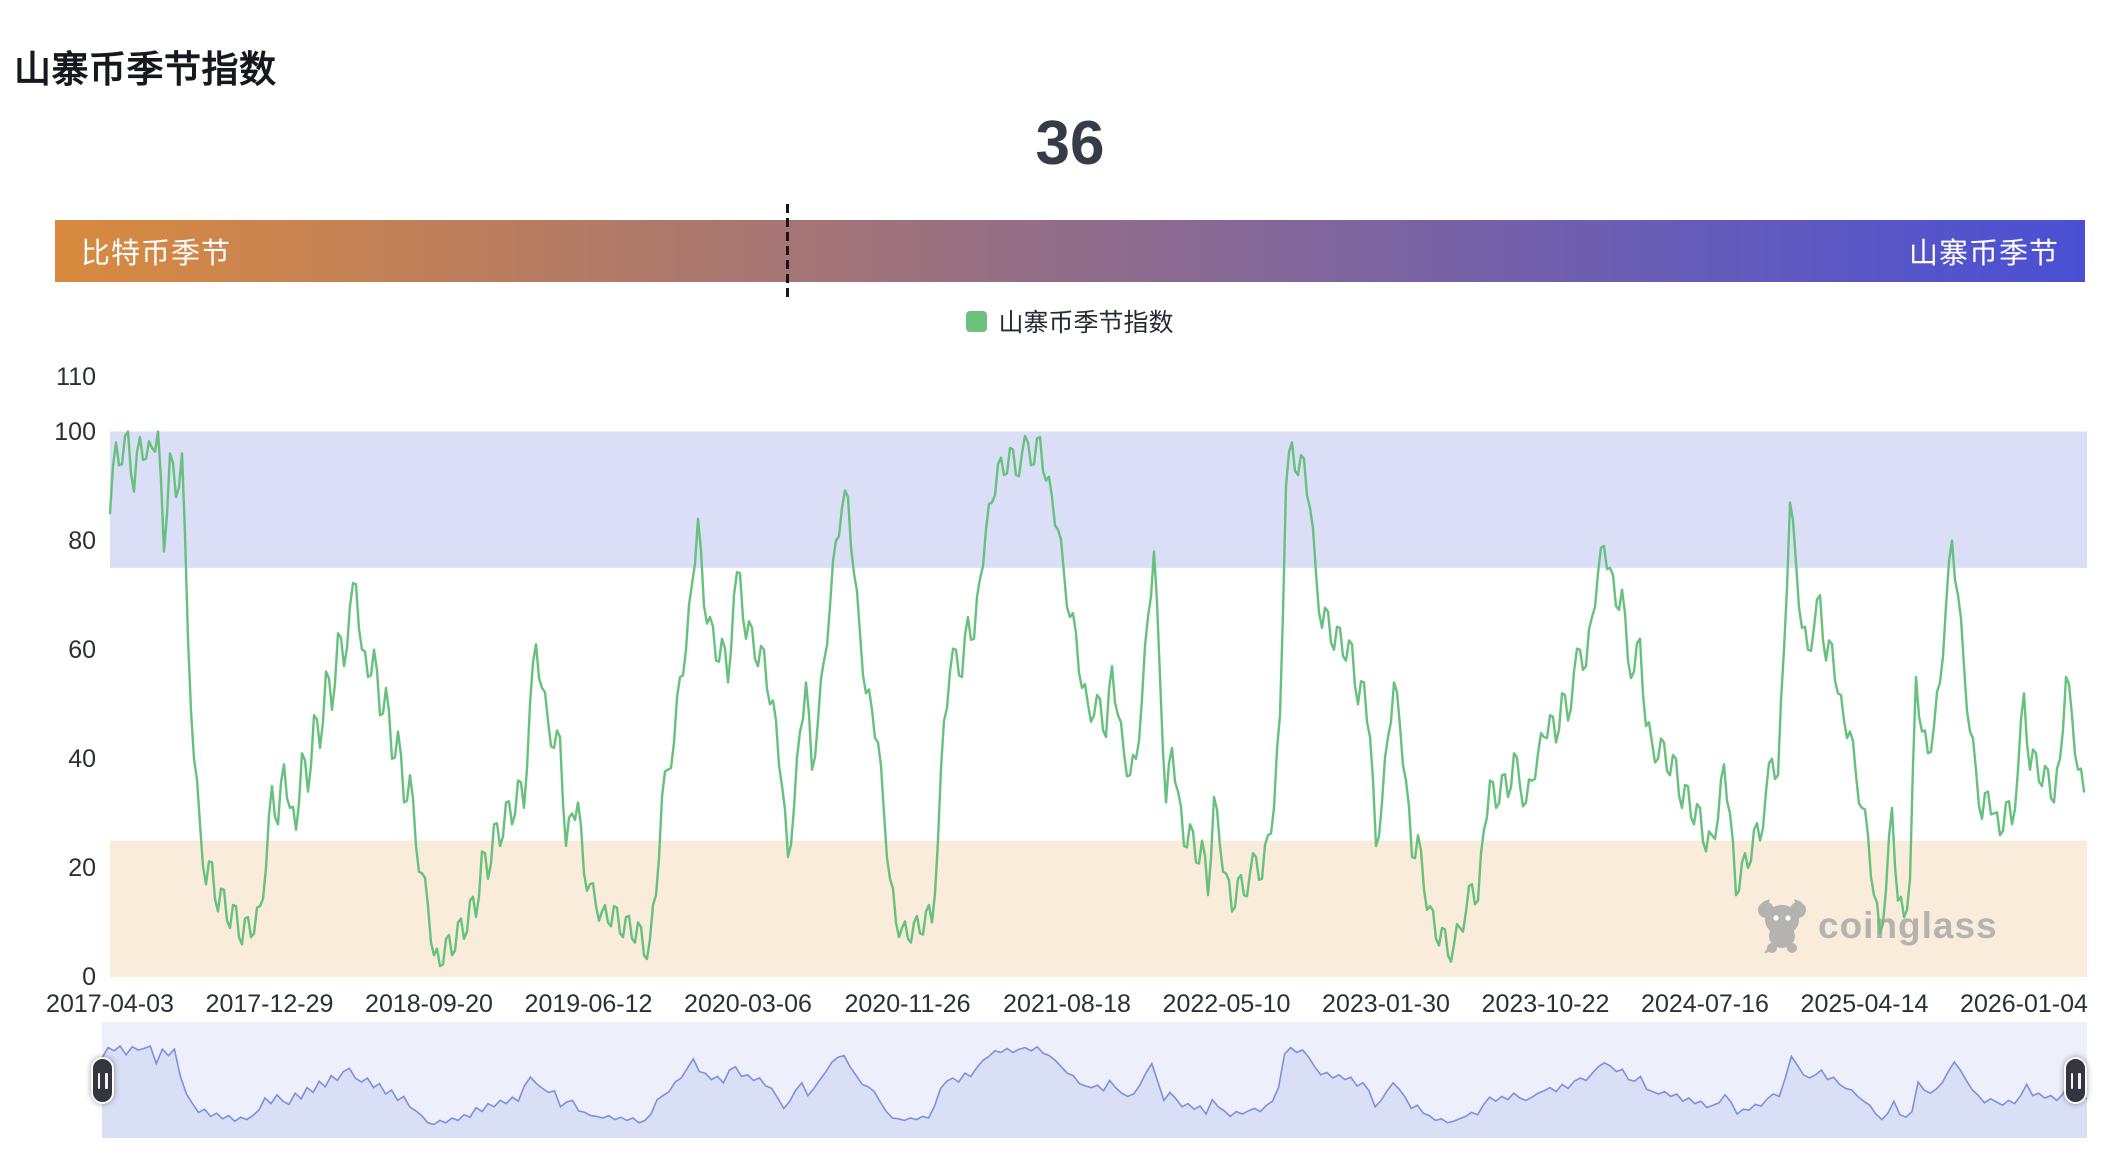 This screenshot has height=1166, width=2112. What do you see at coordinates (2024, 1004) in the screenshot?
I see `x-tick-label: 2026-01-04` at bounding box center [2024, 1004].